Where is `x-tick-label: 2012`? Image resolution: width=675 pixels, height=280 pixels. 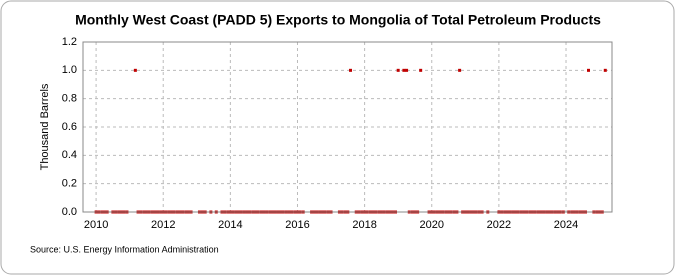 x-tick-label: 2012 is located at coordinates (163, 225).